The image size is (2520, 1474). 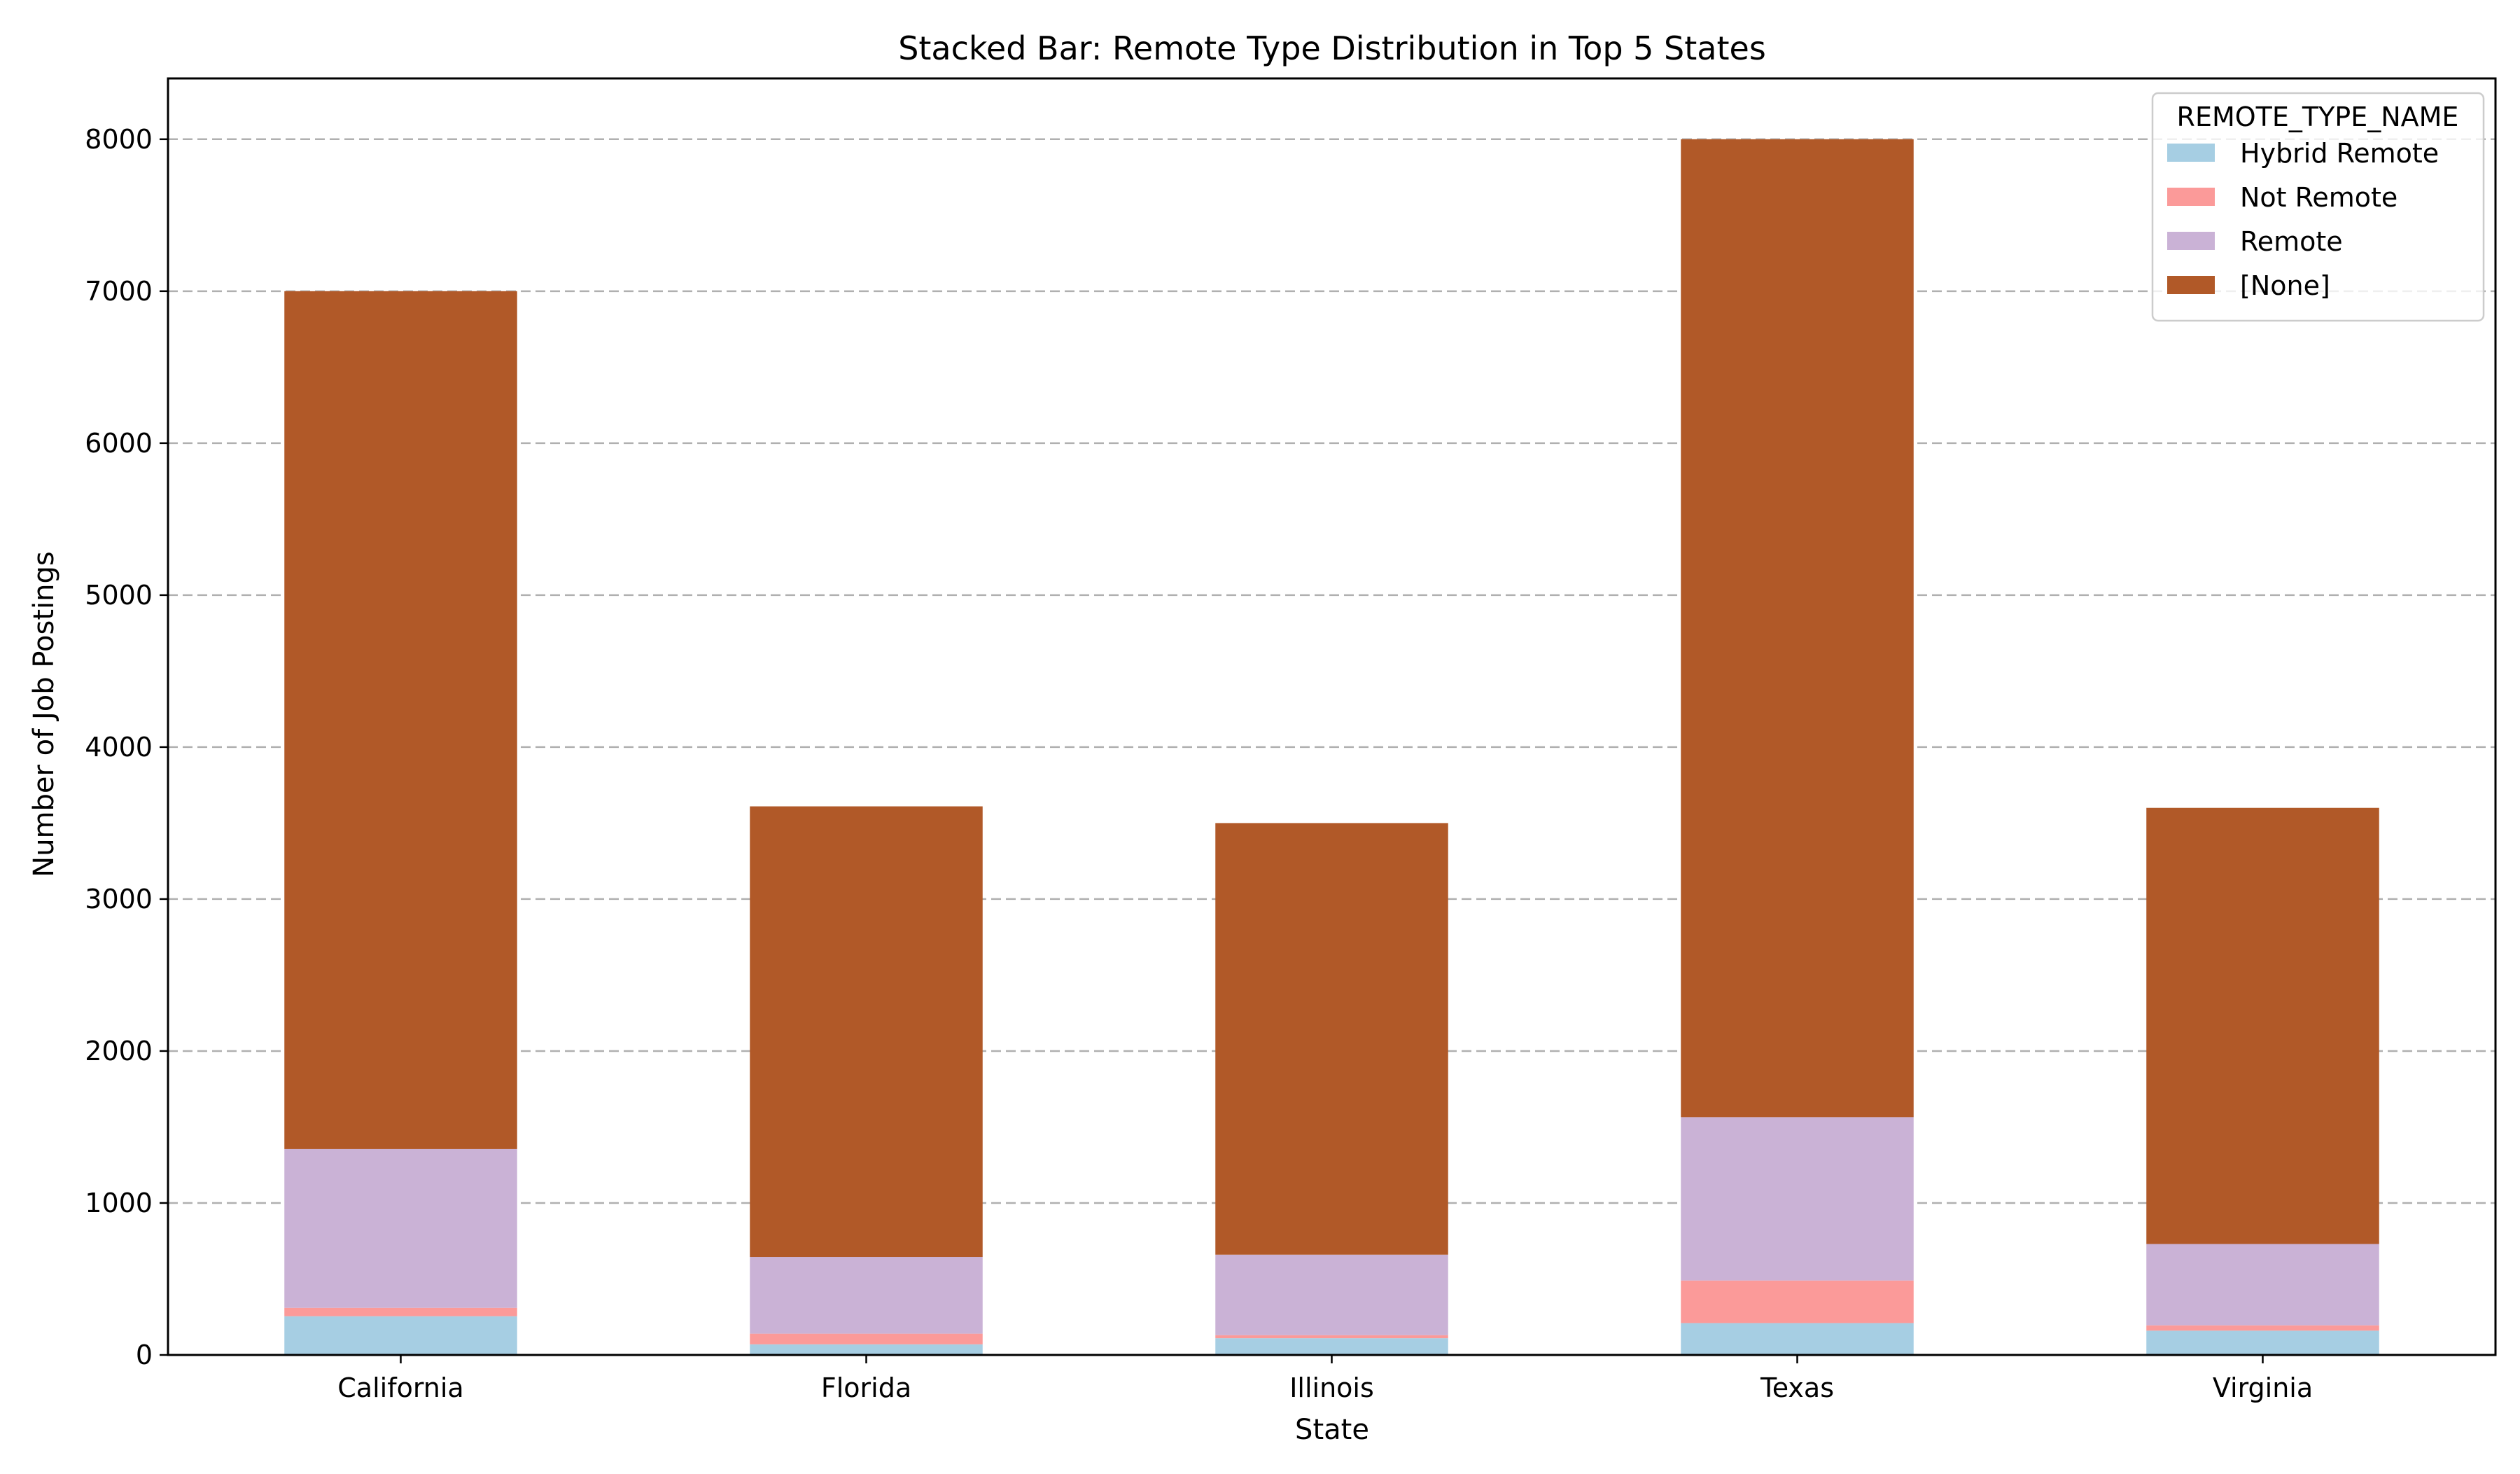 I want to click on x-tick-label: California, so click(x=400, y=1388).